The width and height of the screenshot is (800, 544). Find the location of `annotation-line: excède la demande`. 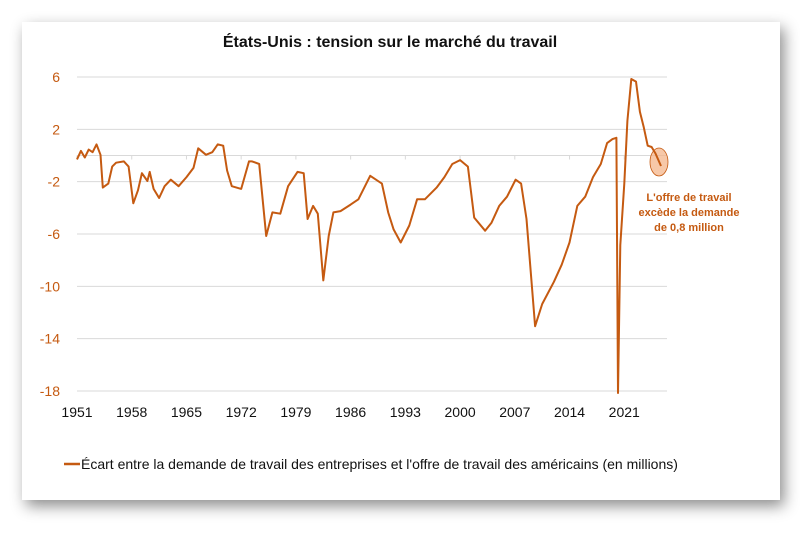

annotation-line: excède la demande is located at coordinates (689, 213).